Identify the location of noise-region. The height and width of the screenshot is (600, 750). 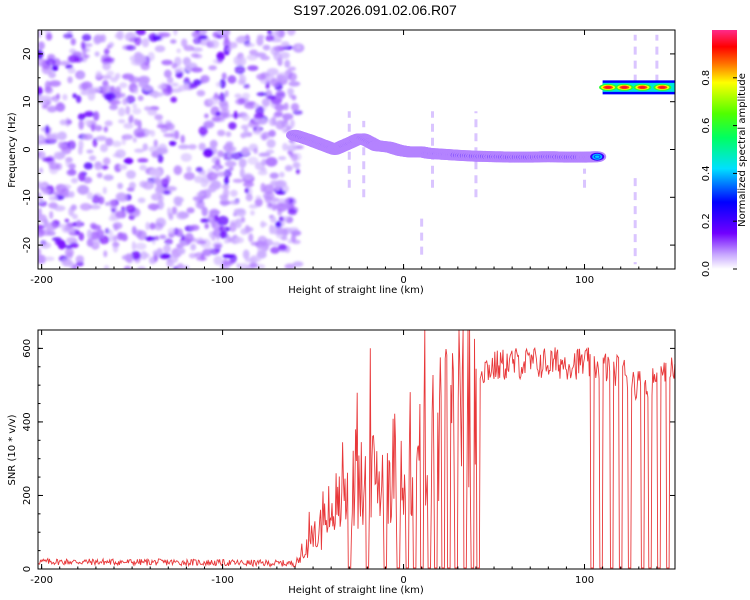
(171, 149).